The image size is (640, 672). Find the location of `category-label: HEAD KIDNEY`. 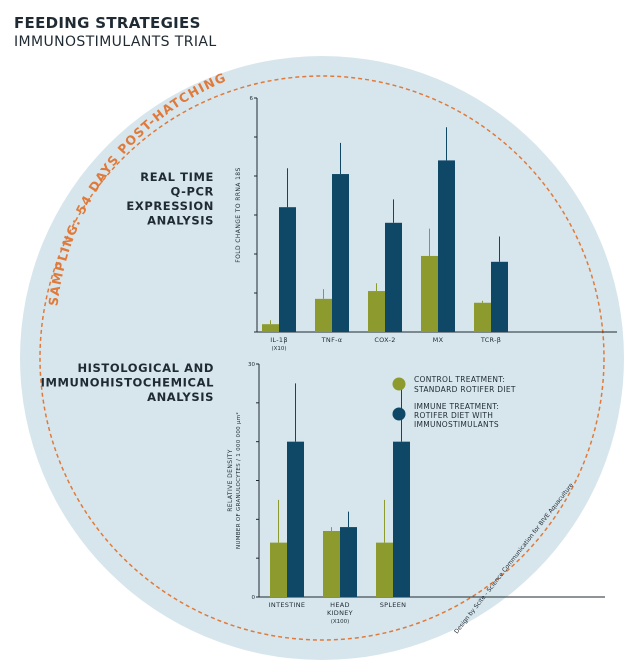

category-label: HEAD KIDNEY is located at coordinates (340, 609).